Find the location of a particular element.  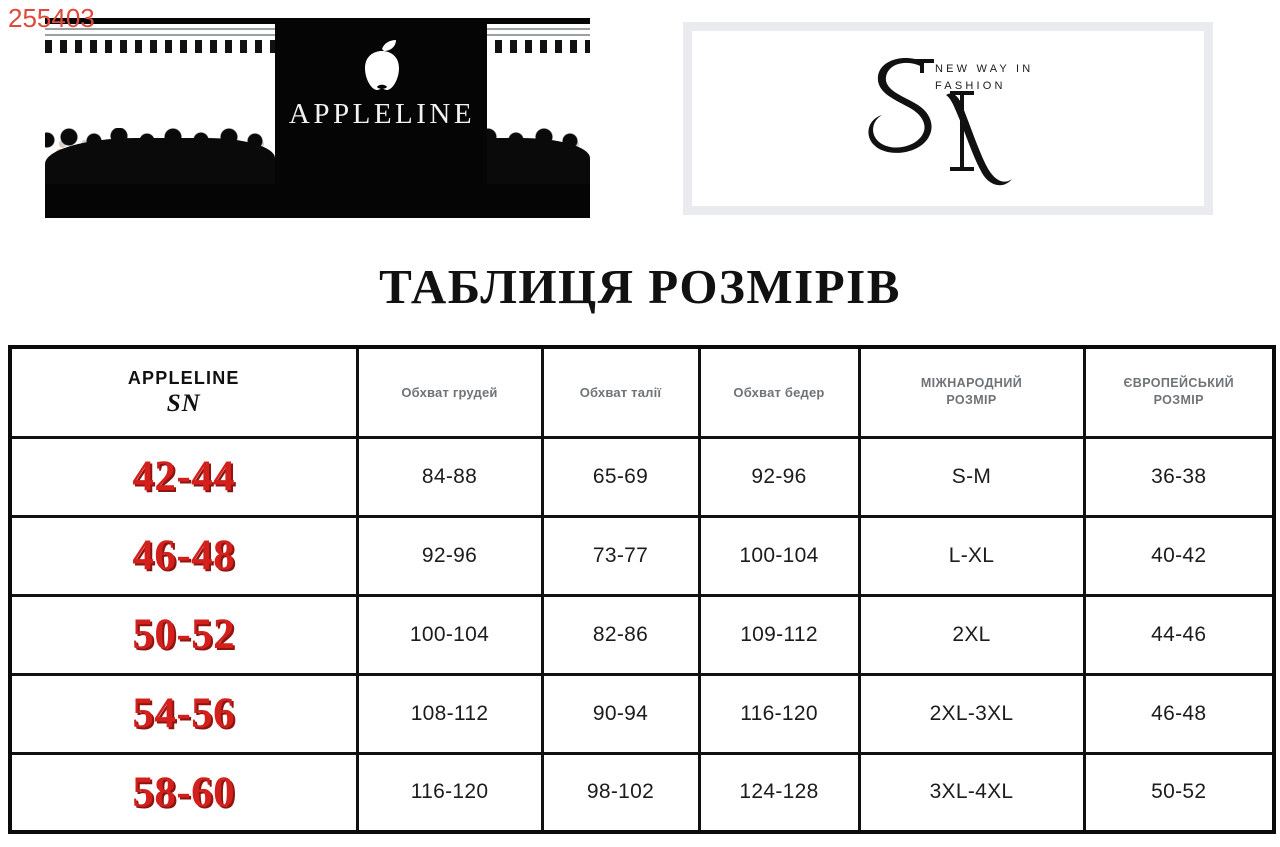

watermark-id: 255403 is located at coordinates (51, 18).